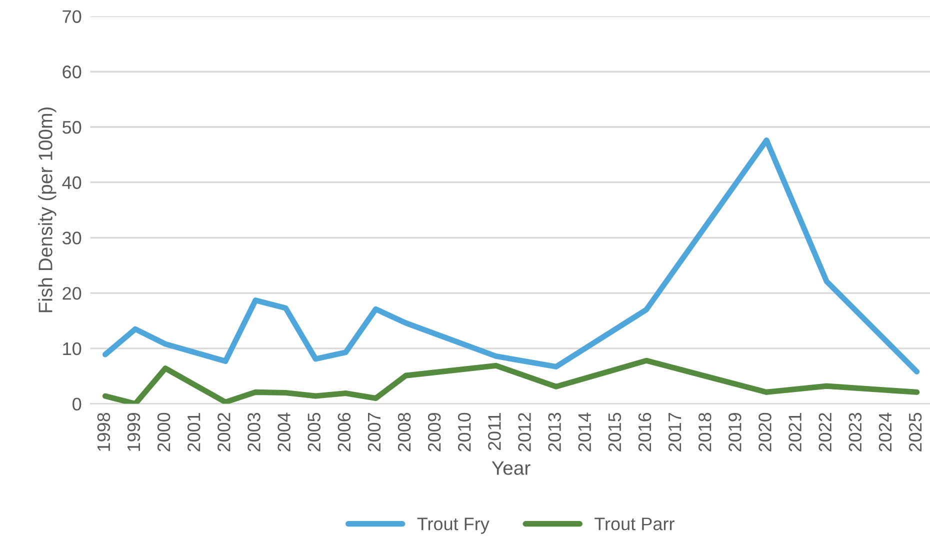 This screenshot has width=930, height=542. What do you see at coordinates (133, 431) in the screenshot?
I see `x-tick-label: 1999` at bounding box center [133, 431].